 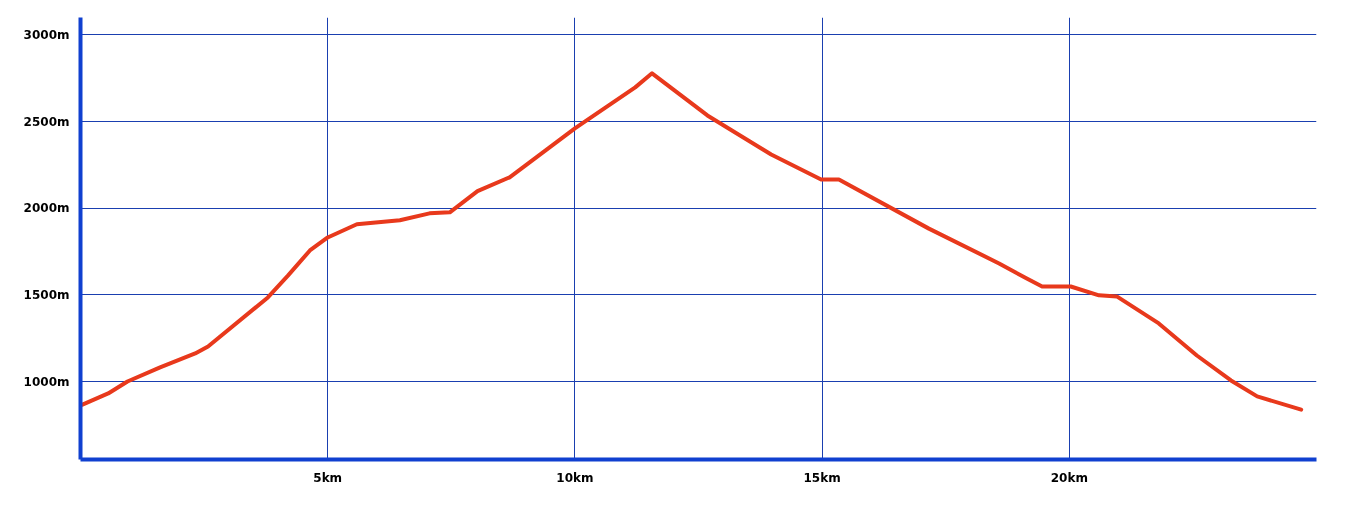 I want to click on y-tick-label: 1500m, so click(x=46, y=294).